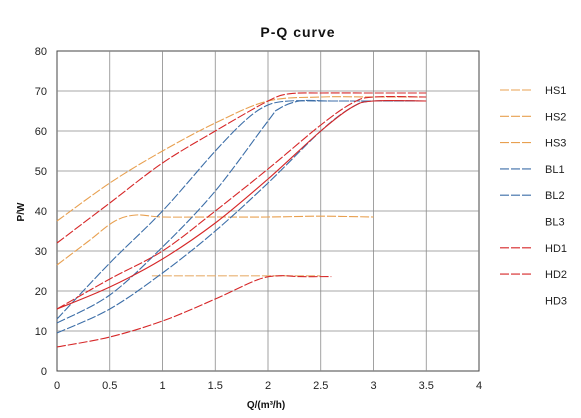 This screenshot has height=418, width=581. I want to click on legend-label: HS3, so click(555, 144).